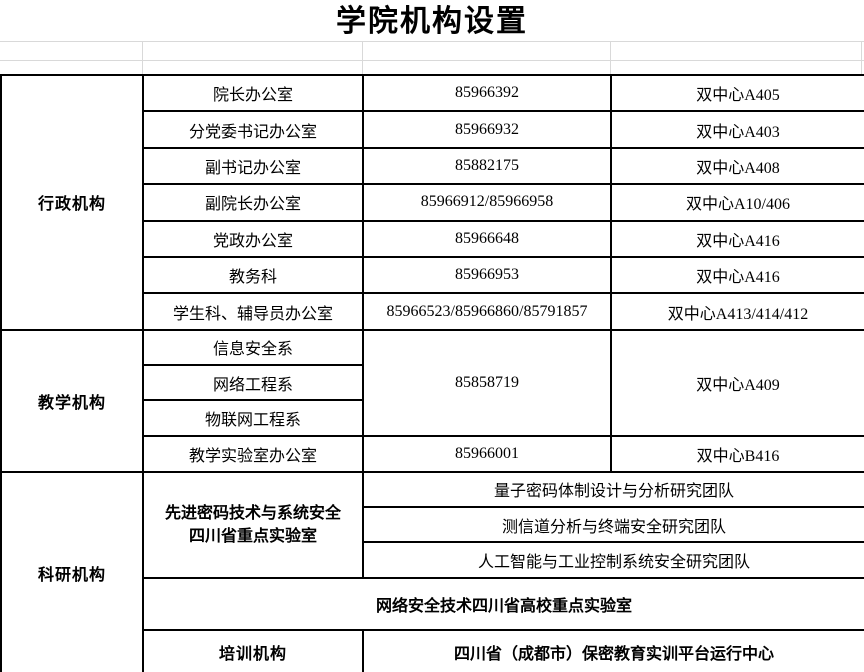 This screenshot has width=864, height=672. What do you see at coordinates (613, 489) in the screenshot?
I see `team-cell: 量子密码体制设计与分析研究团队` at bounding box center [613, 489].